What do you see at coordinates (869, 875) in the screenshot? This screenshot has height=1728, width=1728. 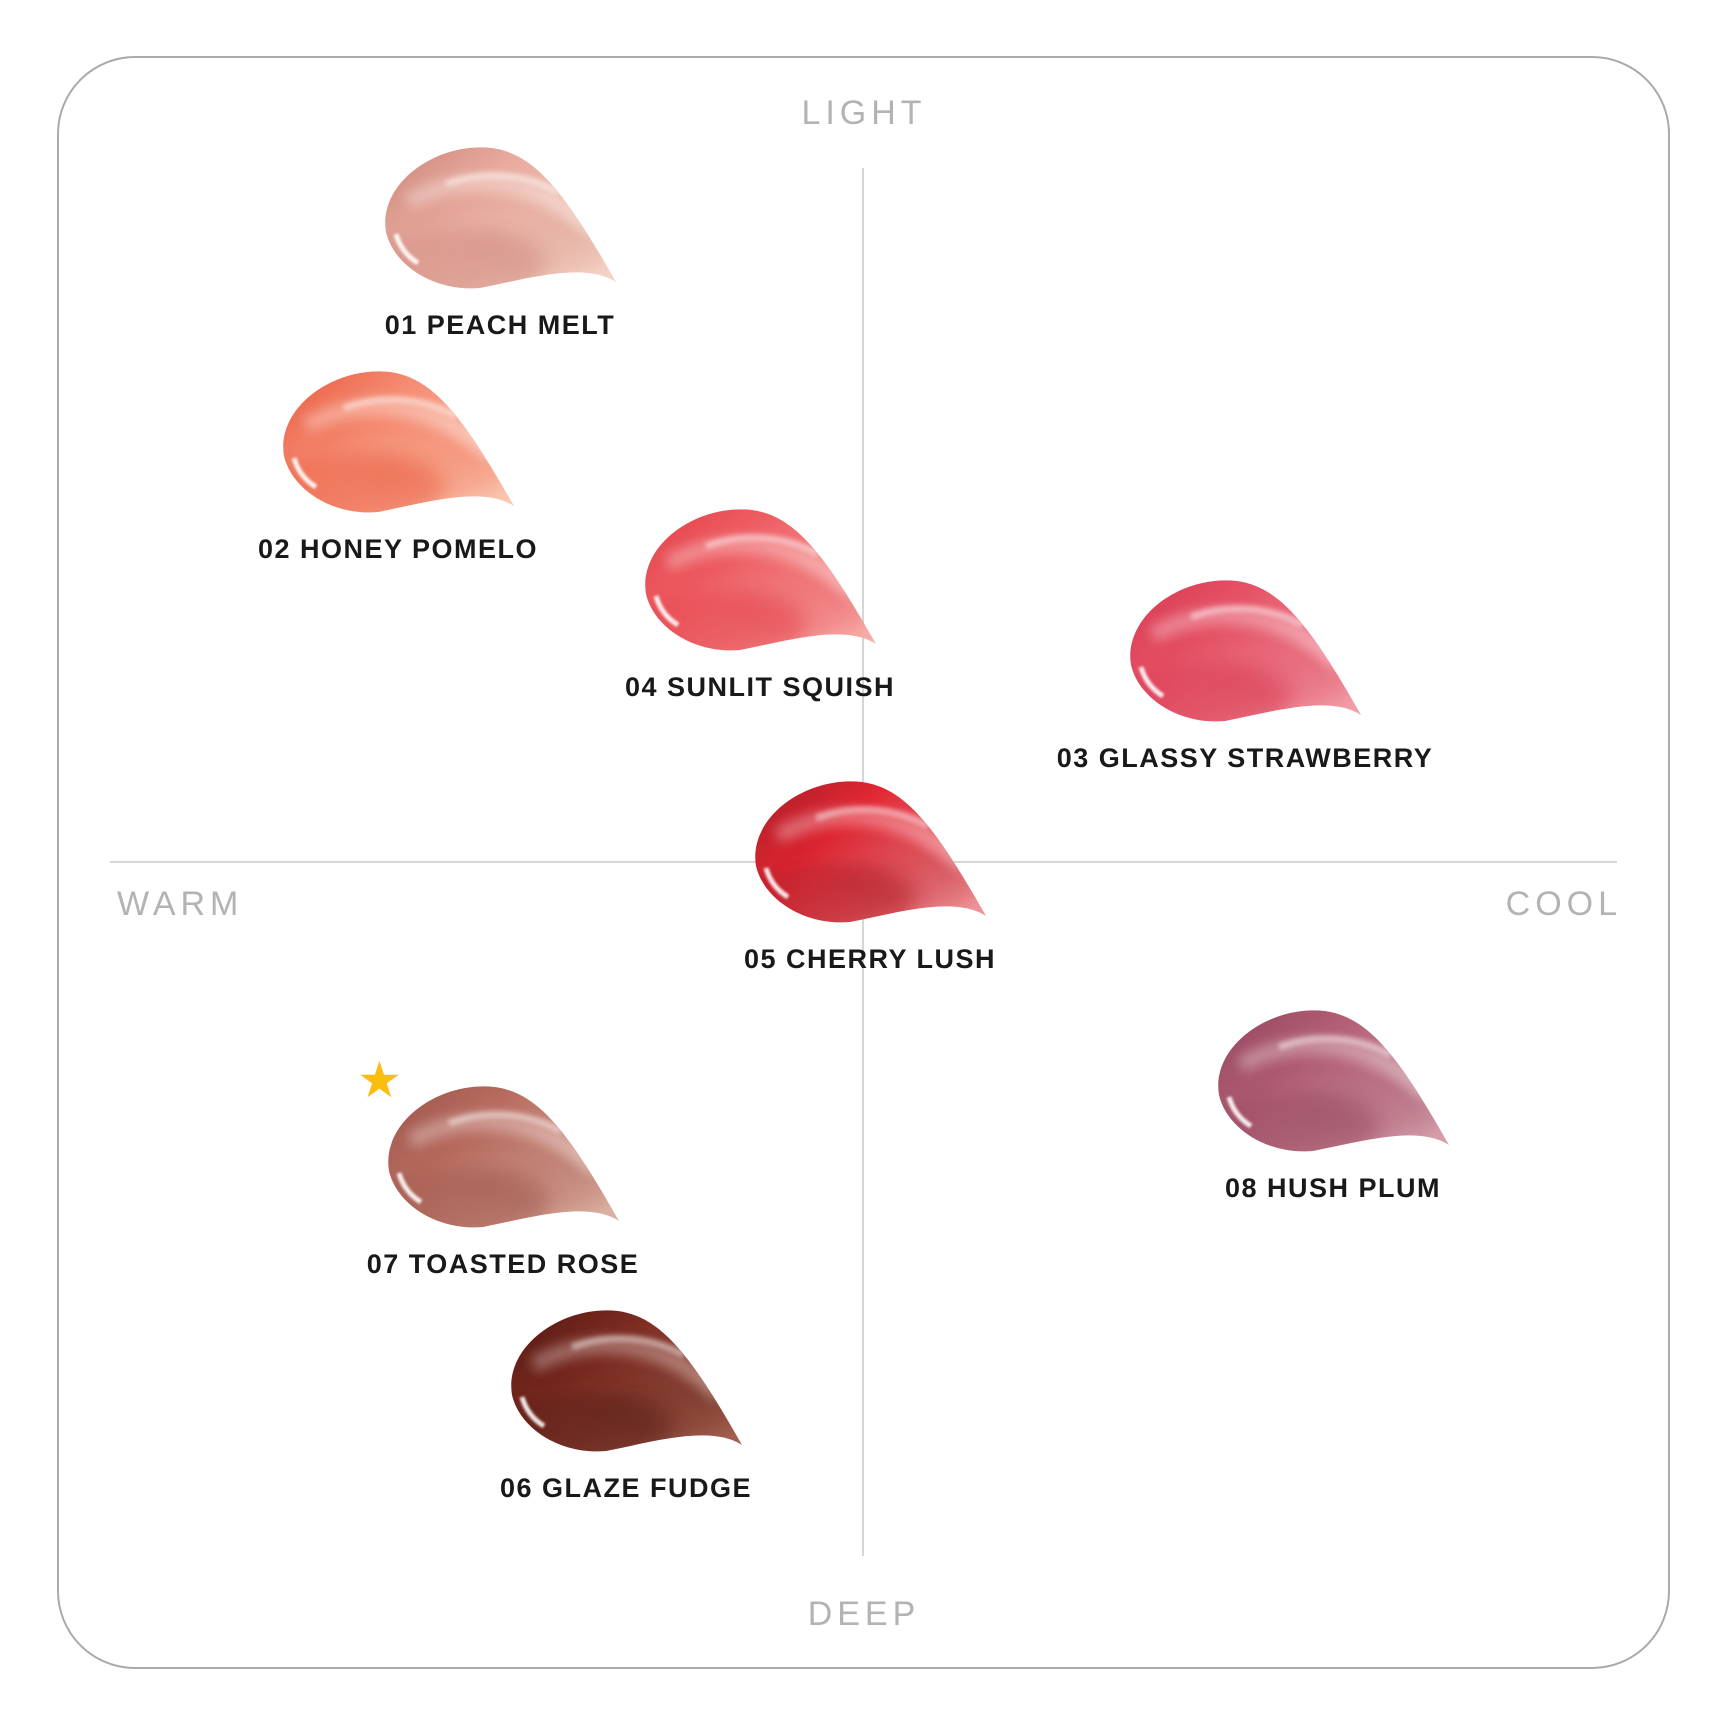 I see `swatch-05: 05 CHERRY LUSH` at bounding box center [869, 875].